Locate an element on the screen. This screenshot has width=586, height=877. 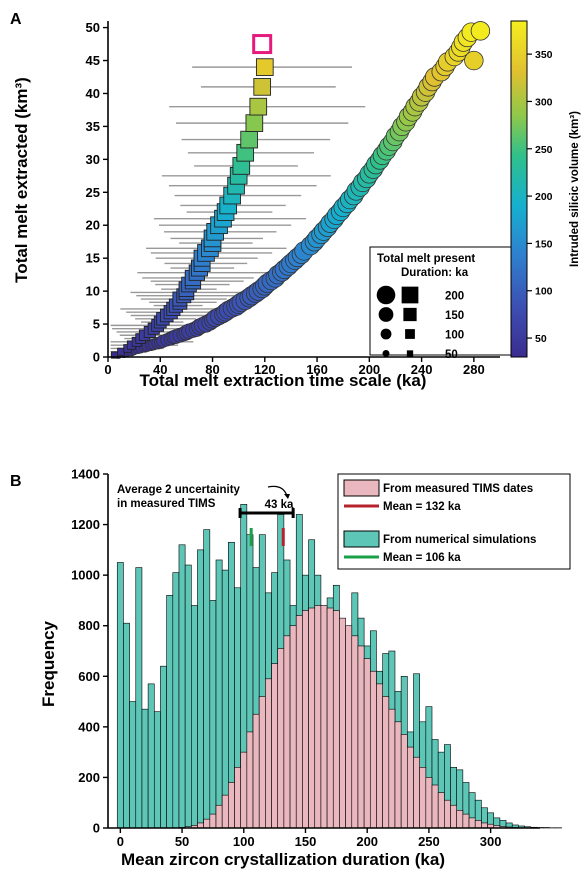
x-tick-label: 280 is located at coordinates (474, 369).